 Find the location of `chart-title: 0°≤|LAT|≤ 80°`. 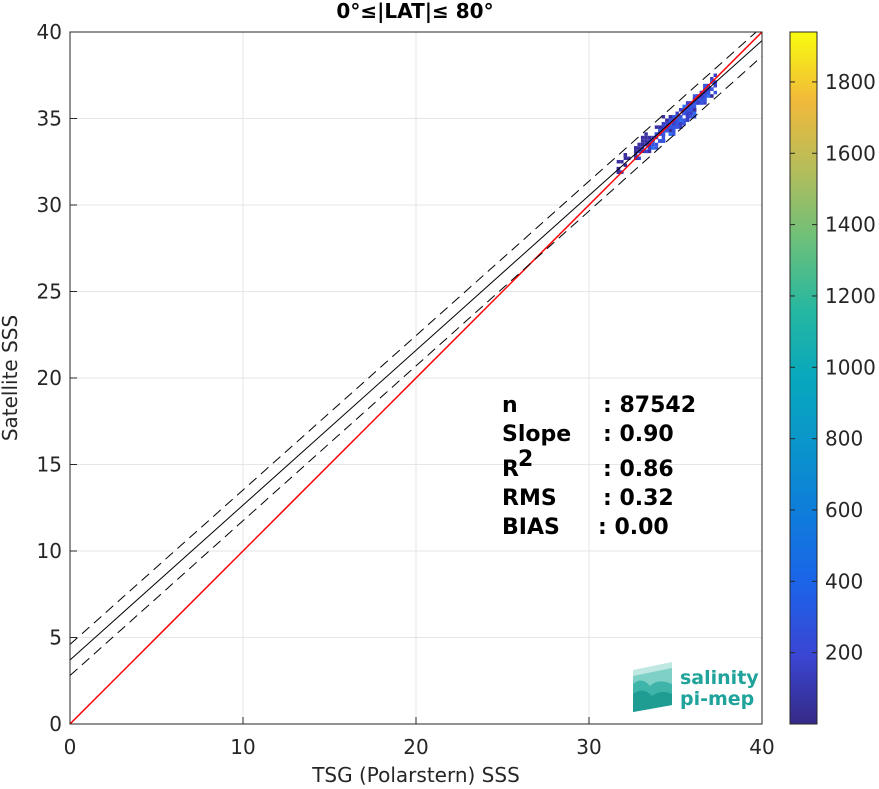

chart-title: 0°≤|LAT|≤ 80° is located at coordinates (414, 11).